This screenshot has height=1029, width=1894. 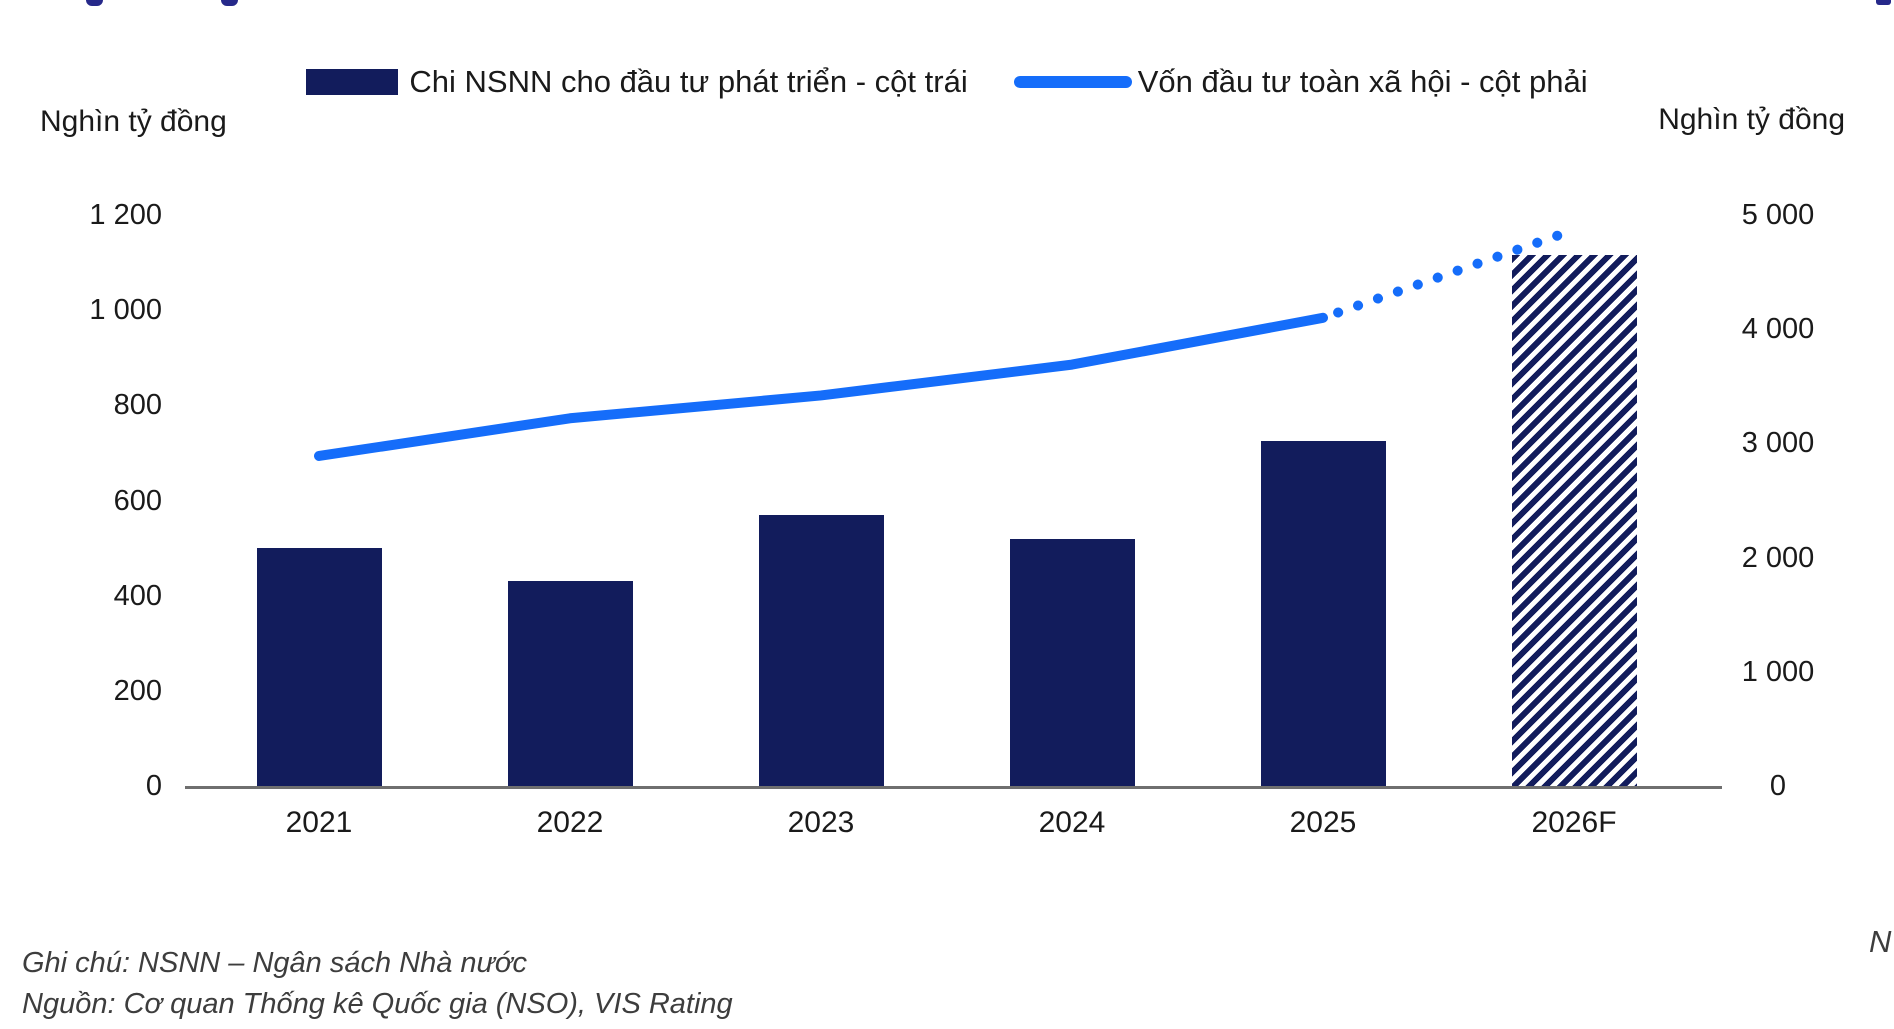 What do you see at coordinates (1778, 329) in the screenshot?
I see `right-axis-tick-4000: 4 000` at bounding box center [1778, 329].